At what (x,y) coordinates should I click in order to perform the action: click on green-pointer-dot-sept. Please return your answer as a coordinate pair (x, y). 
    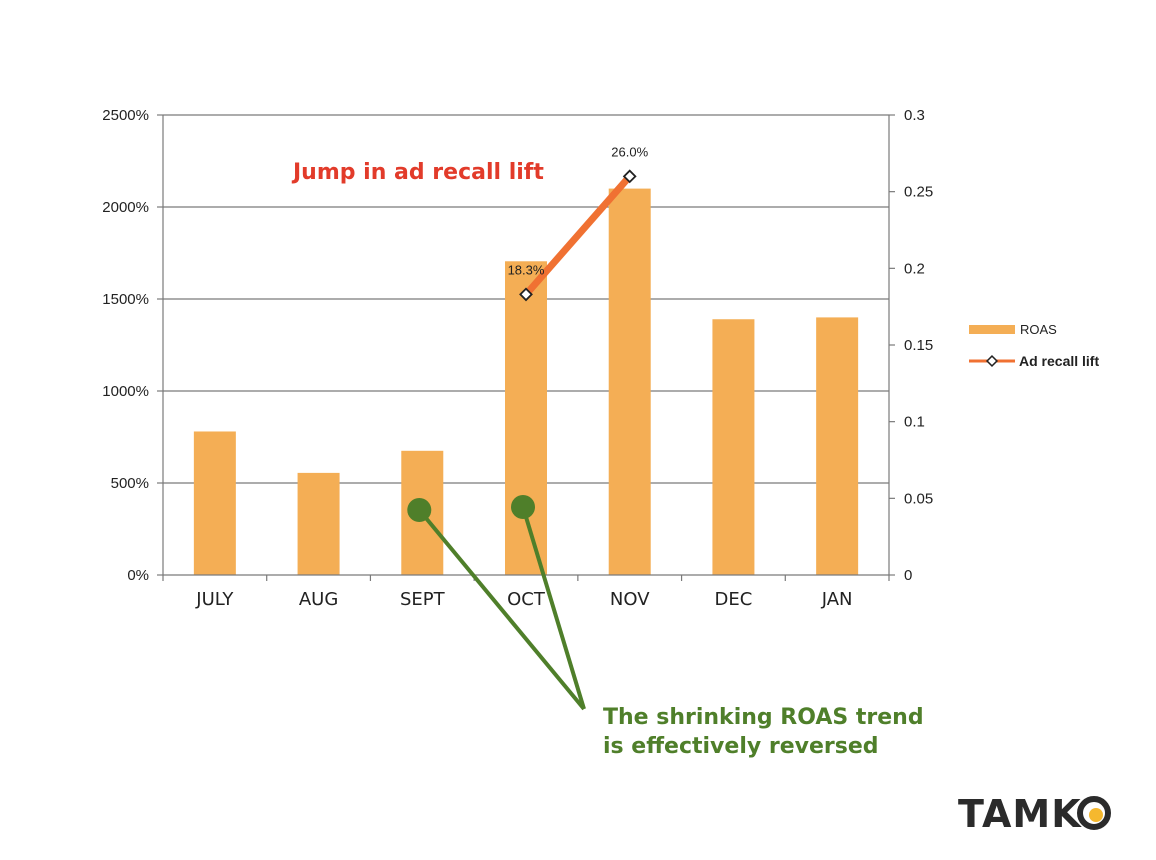
    Looking at the image, I should click on (419, 510).